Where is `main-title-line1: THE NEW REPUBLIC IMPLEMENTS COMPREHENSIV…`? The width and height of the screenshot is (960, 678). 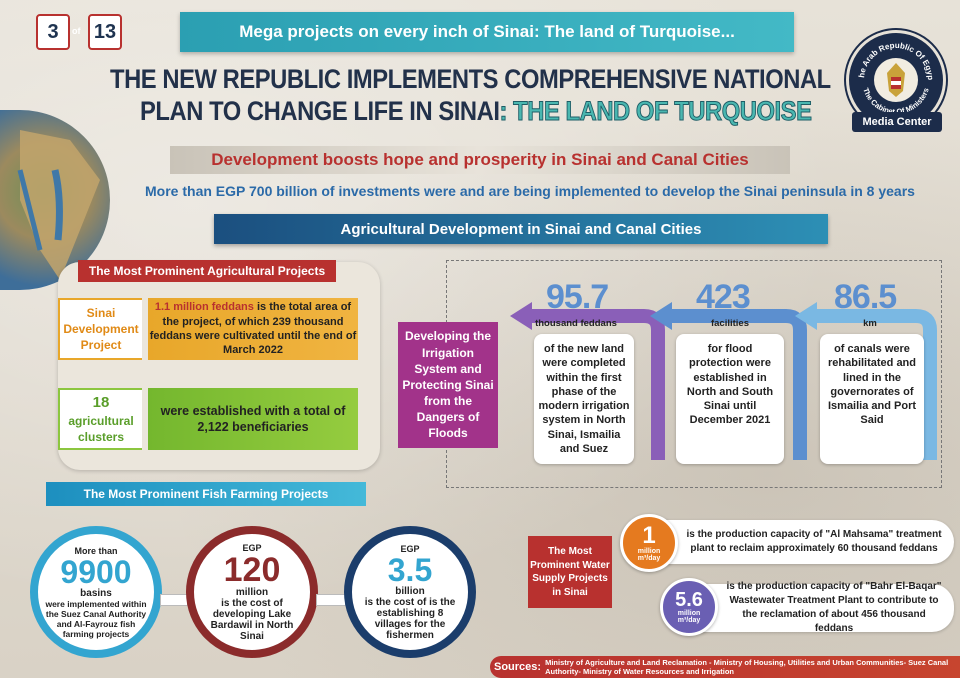
main-title-line1: THE NEW REPUBLIC IMPLEMENTS COMPREHENSIV… is located at coordinates (470, 79).